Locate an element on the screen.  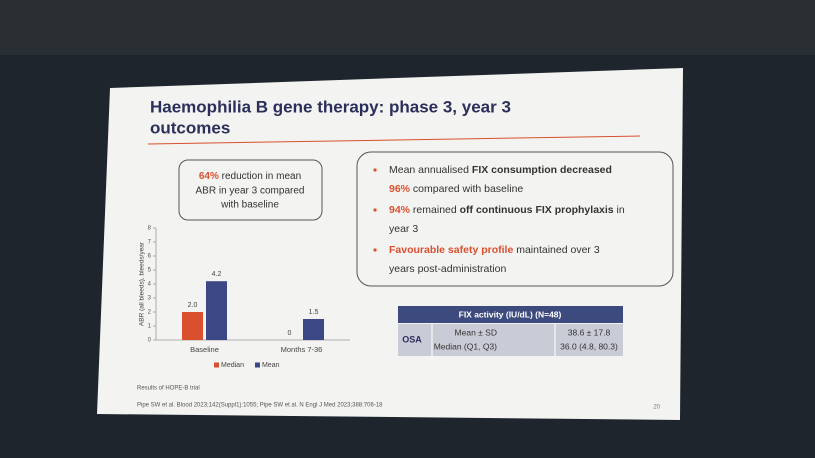
footnote: Results of HOPE-B trial is located at coordinates (168, 389).